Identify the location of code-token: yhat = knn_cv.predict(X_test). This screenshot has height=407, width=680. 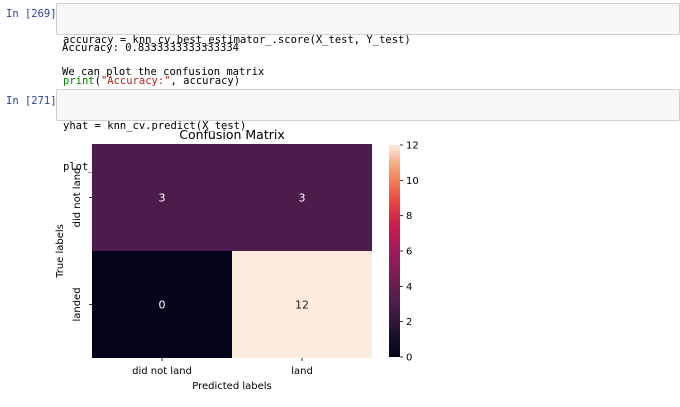
(155, 126).